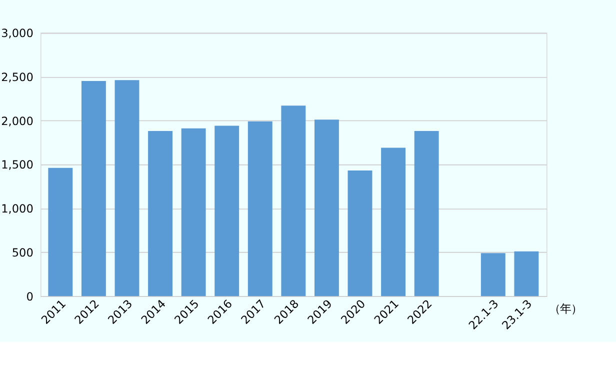 This screenshot has height=367, width=616. Describe the element at coordinates (17, 165) in the screenshot. I see `y-tick-label: 1,500` at that location.